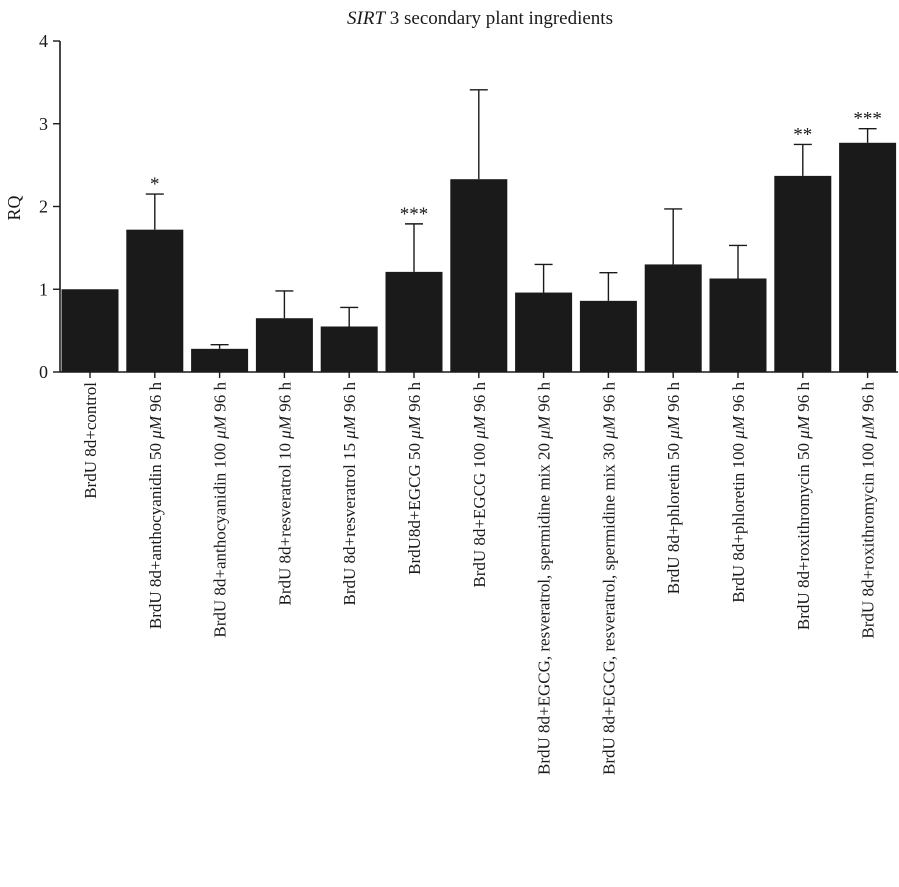  What do you see at coordinates (284, 494) in the screenshot?
I see `x-tick-label: BrdU 8d+resveratrol 10 μM 96 h` at bounding box center [284, 494].